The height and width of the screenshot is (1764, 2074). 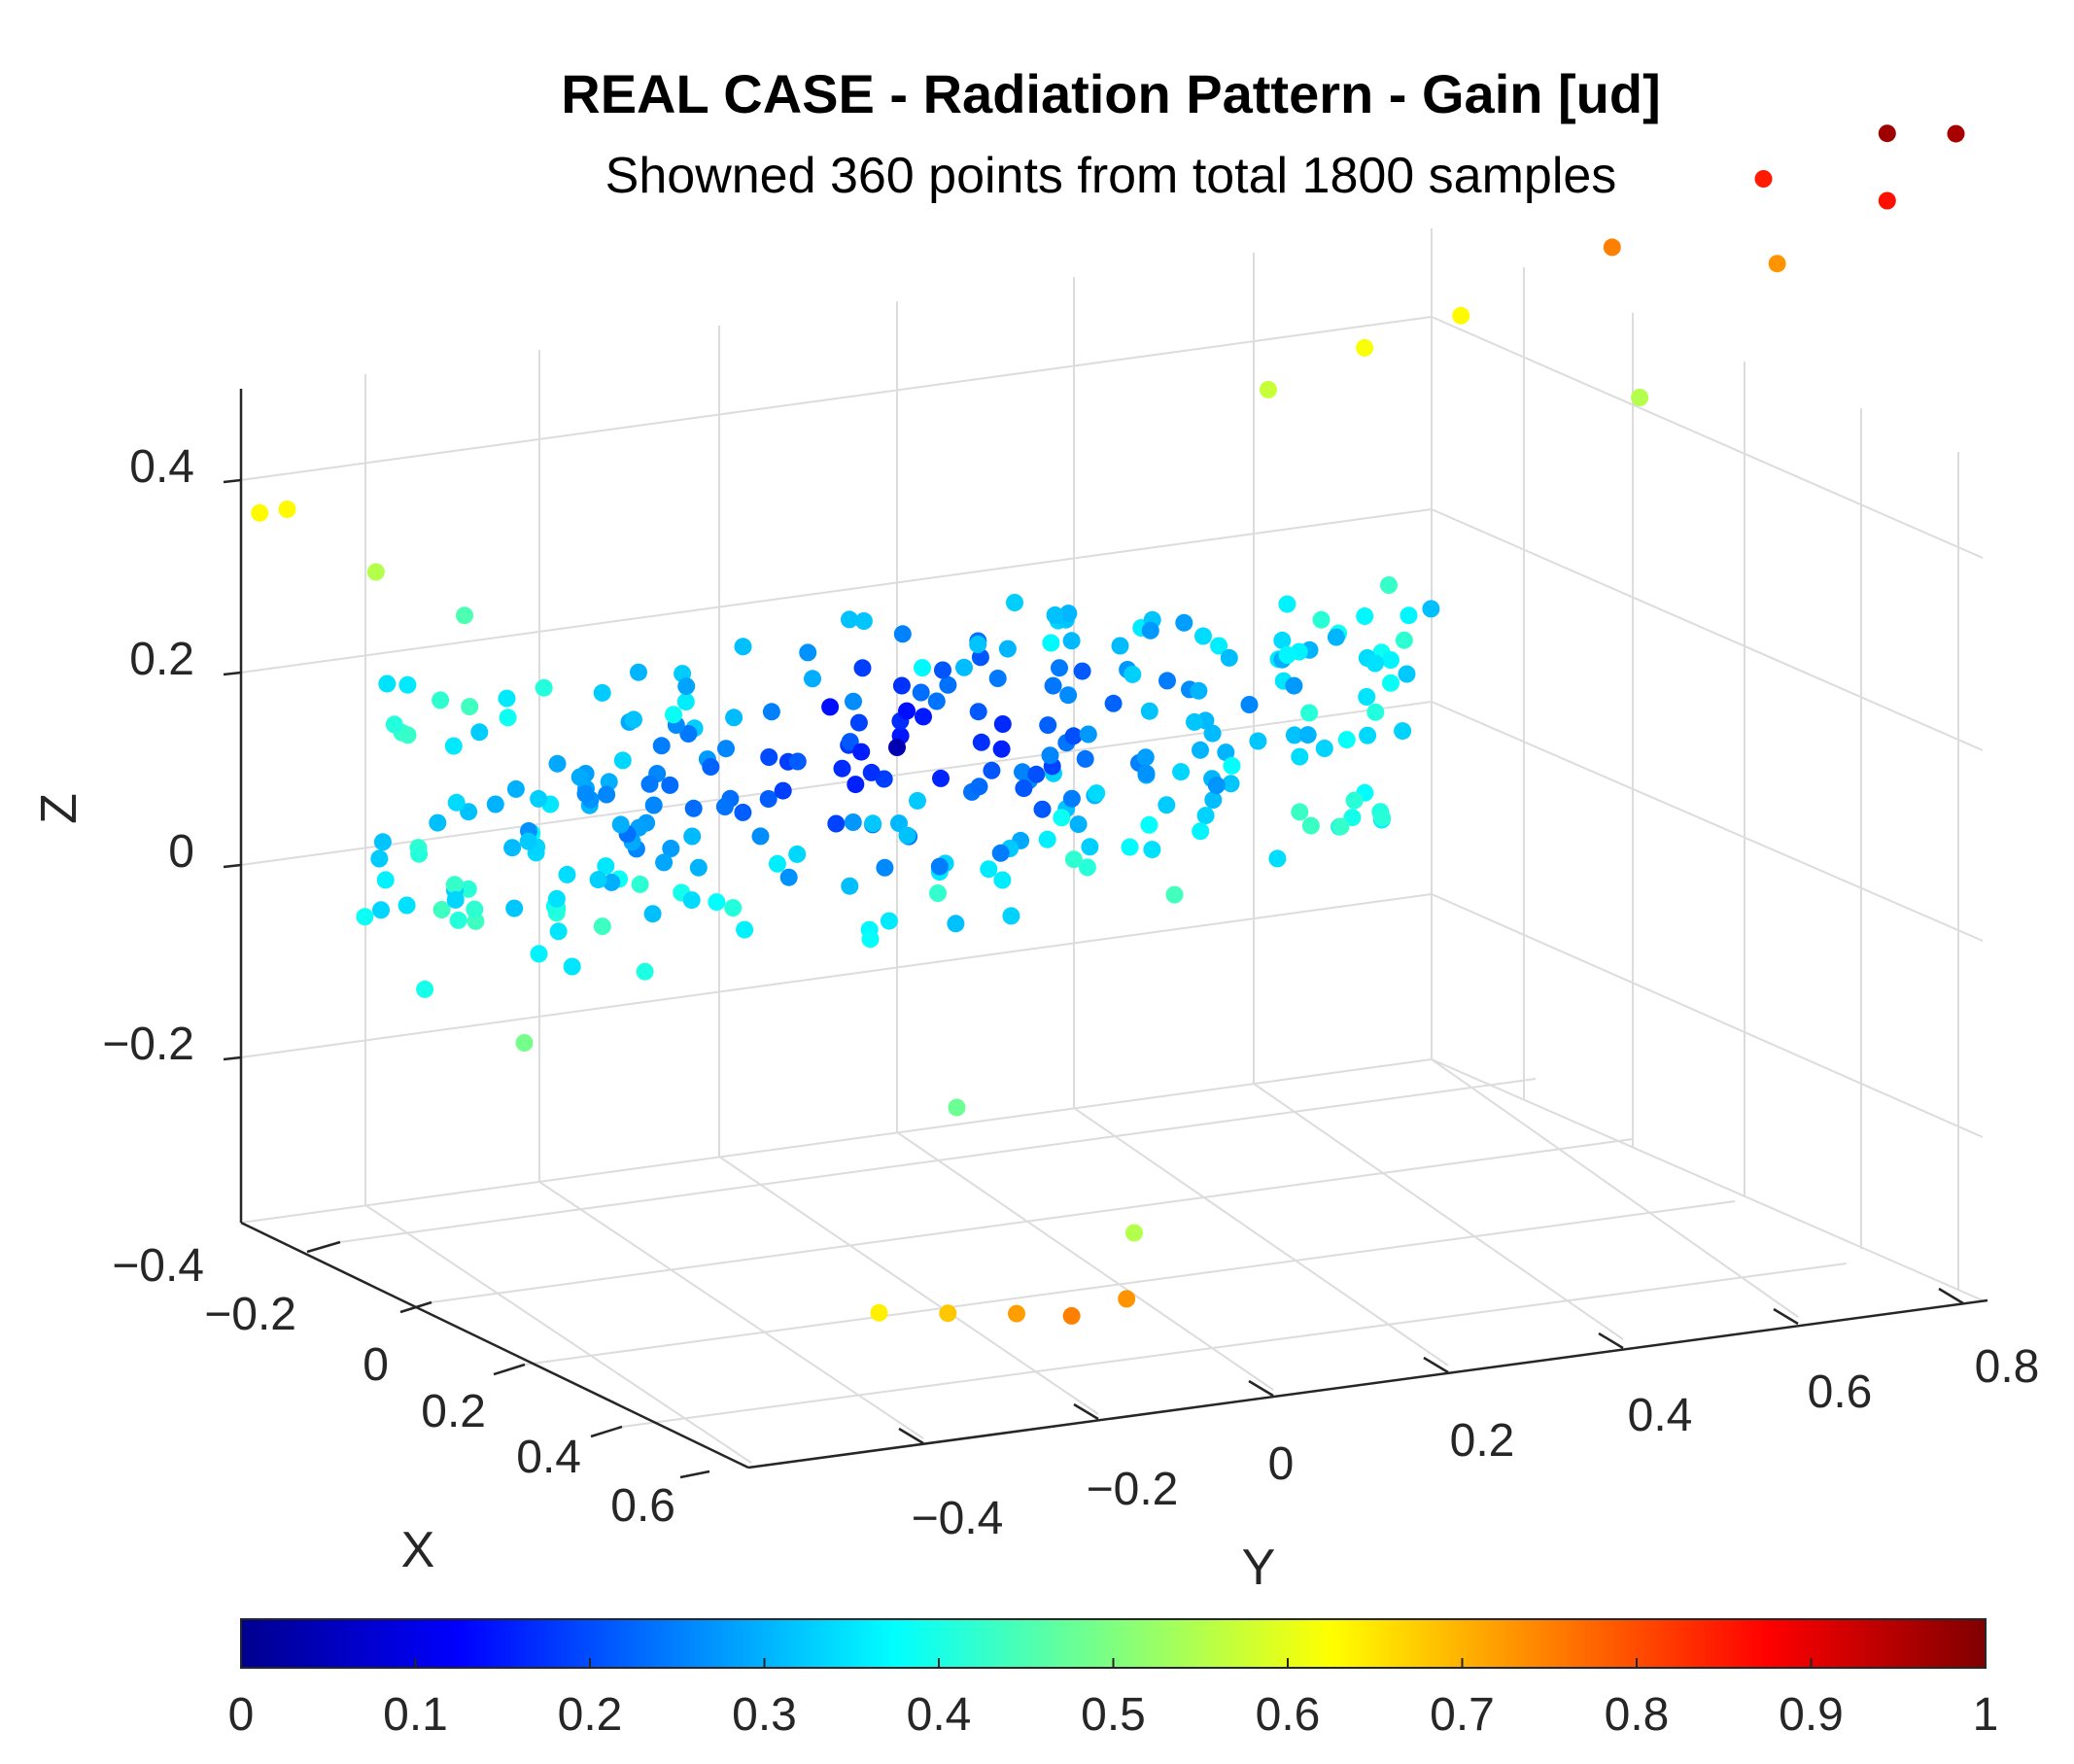 What do you see at coordinates (590, 1715) in the screenshot?
I see `colorbar-tick-label: 0.2` at bounding box center [590, 1715].